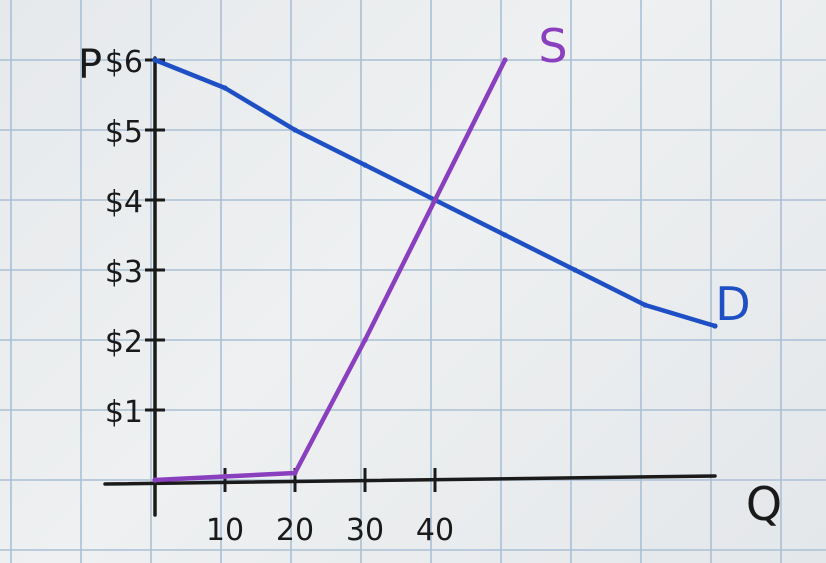 Image resolution: width=826 pixels, height=563 pixels. Describe the element at coordinates (124, 412) in the screenshot. I see `y-tick-label: $1` at that location.